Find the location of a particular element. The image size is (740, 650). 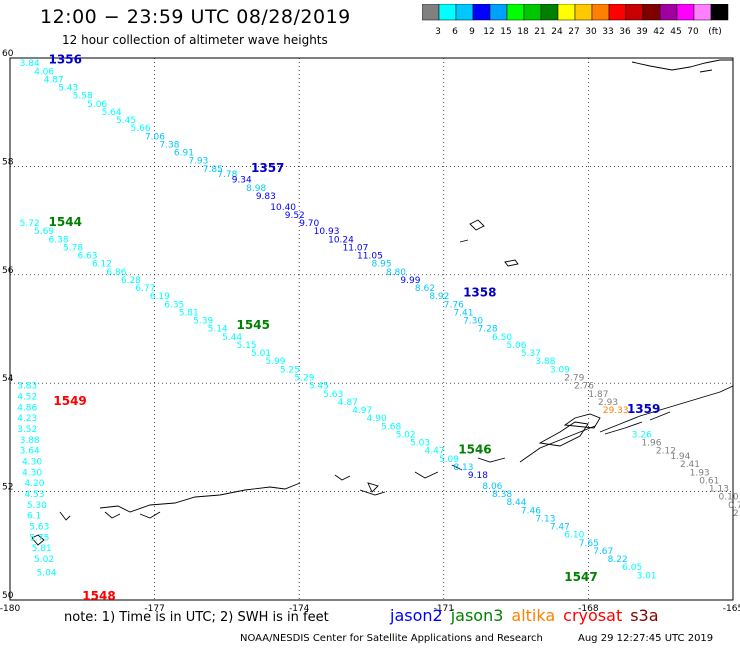

swh-value: 4.06 is located at coordinates (44, 72).